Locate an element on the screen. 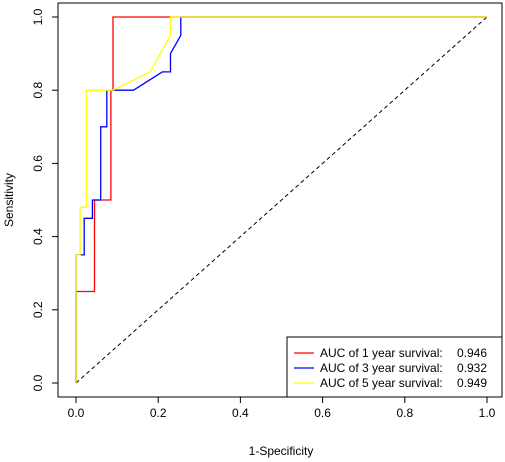  legend-series-name: AUC of 5 year survival: is located at coordinates (381, 383).